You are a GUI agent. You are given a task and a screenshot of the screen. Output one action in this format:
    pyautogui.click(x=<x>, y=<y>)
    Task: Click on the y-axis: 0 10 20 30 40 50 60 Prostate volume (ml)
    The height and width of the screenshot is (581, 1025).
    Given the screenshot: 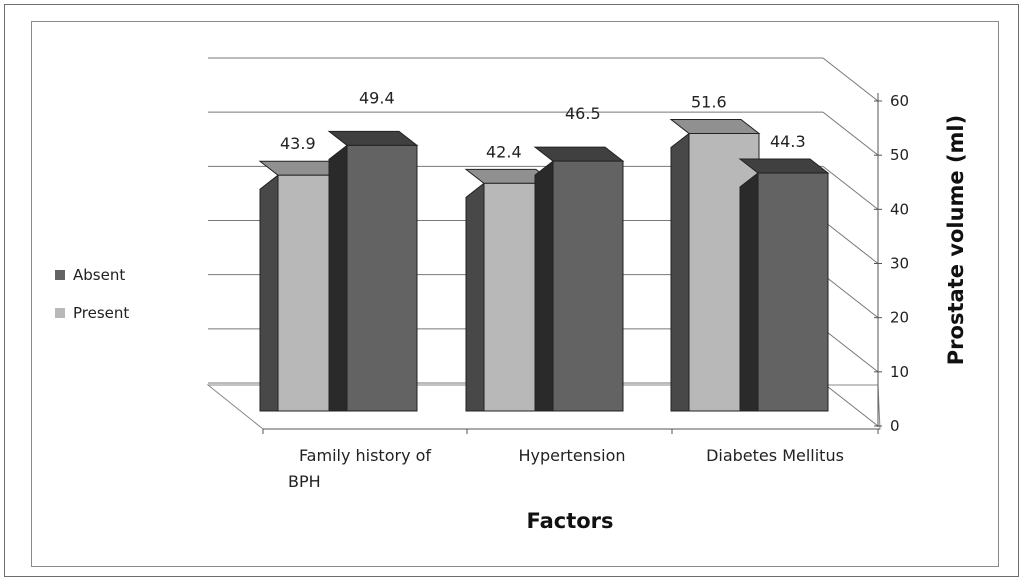 What is the action you would take?
    pyautogui.click(x=921, y=263)
    